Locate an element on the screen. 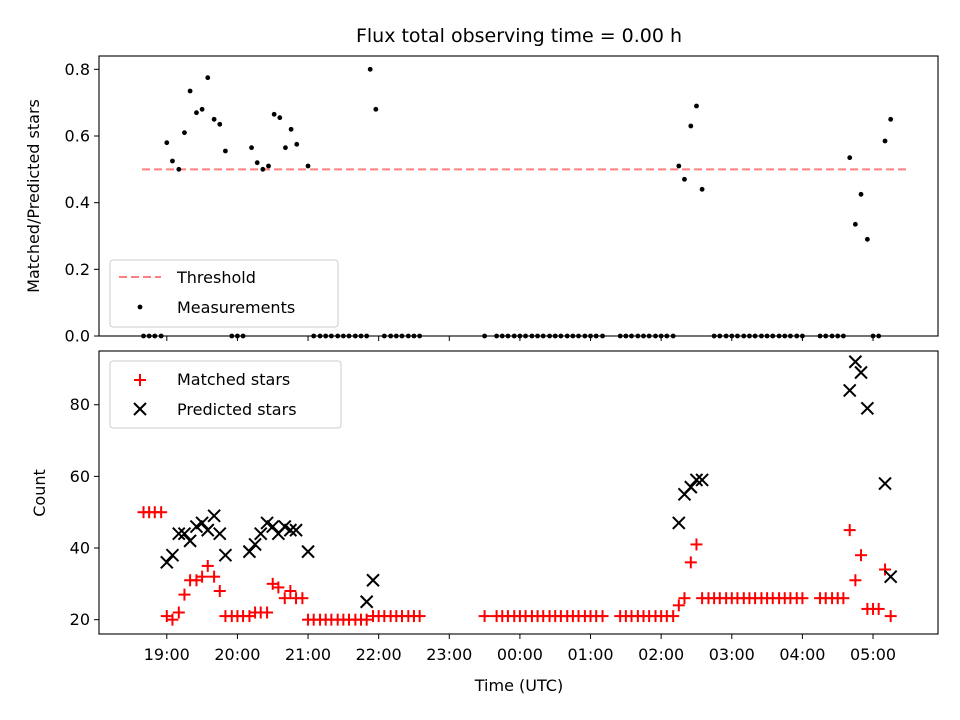 The height and width of the screenshot is (720, 960). top-y-tick-label: 0.8 is located at coordinates (77, 69).